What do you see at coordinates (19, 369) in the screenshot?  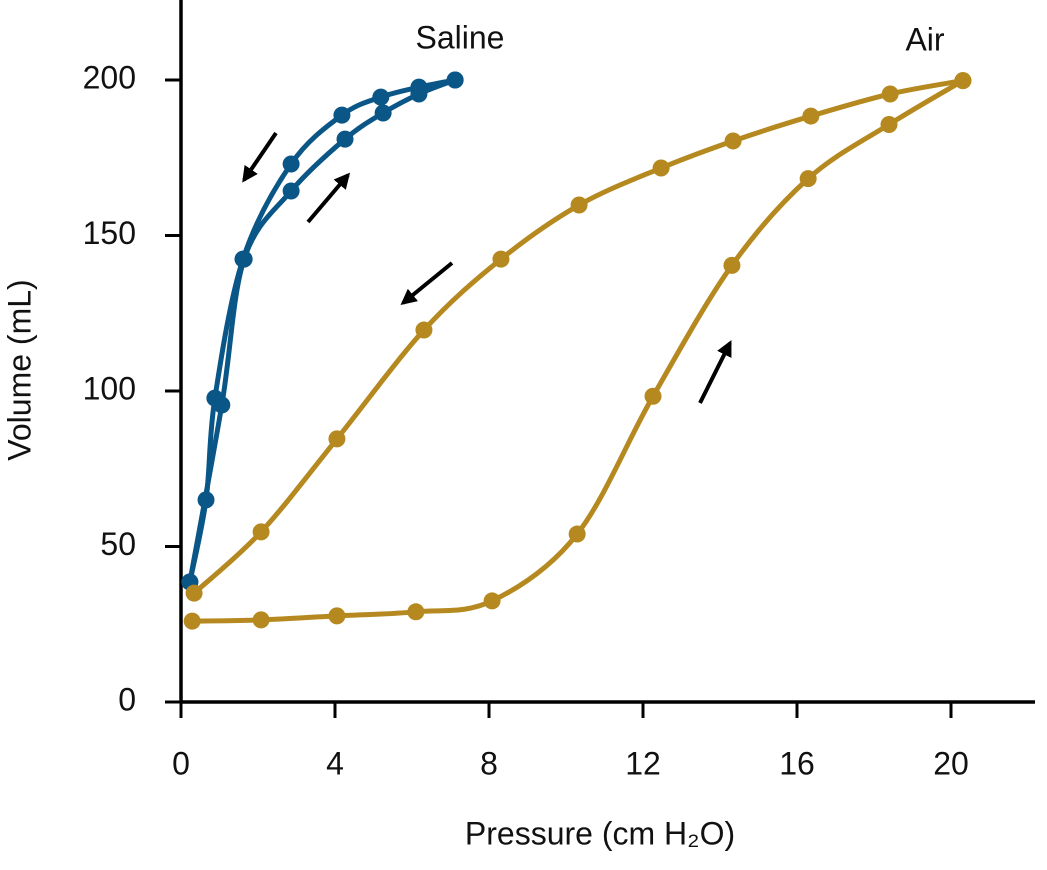 I see `y-axis-label: Volume (mL)` at bounding box center [19, 369].